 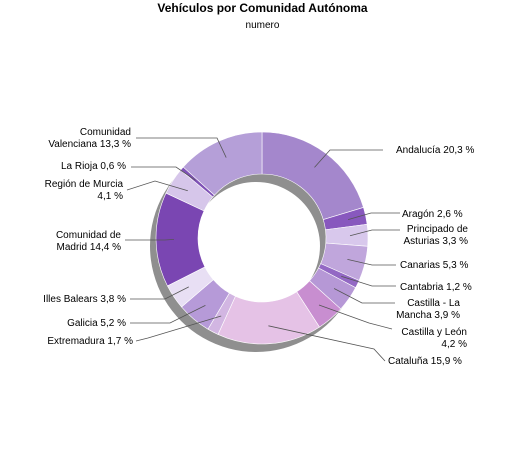 I want to click on slice-label-11: Comunidad de Madrid 14,4 %, so click(x=88, y=241).